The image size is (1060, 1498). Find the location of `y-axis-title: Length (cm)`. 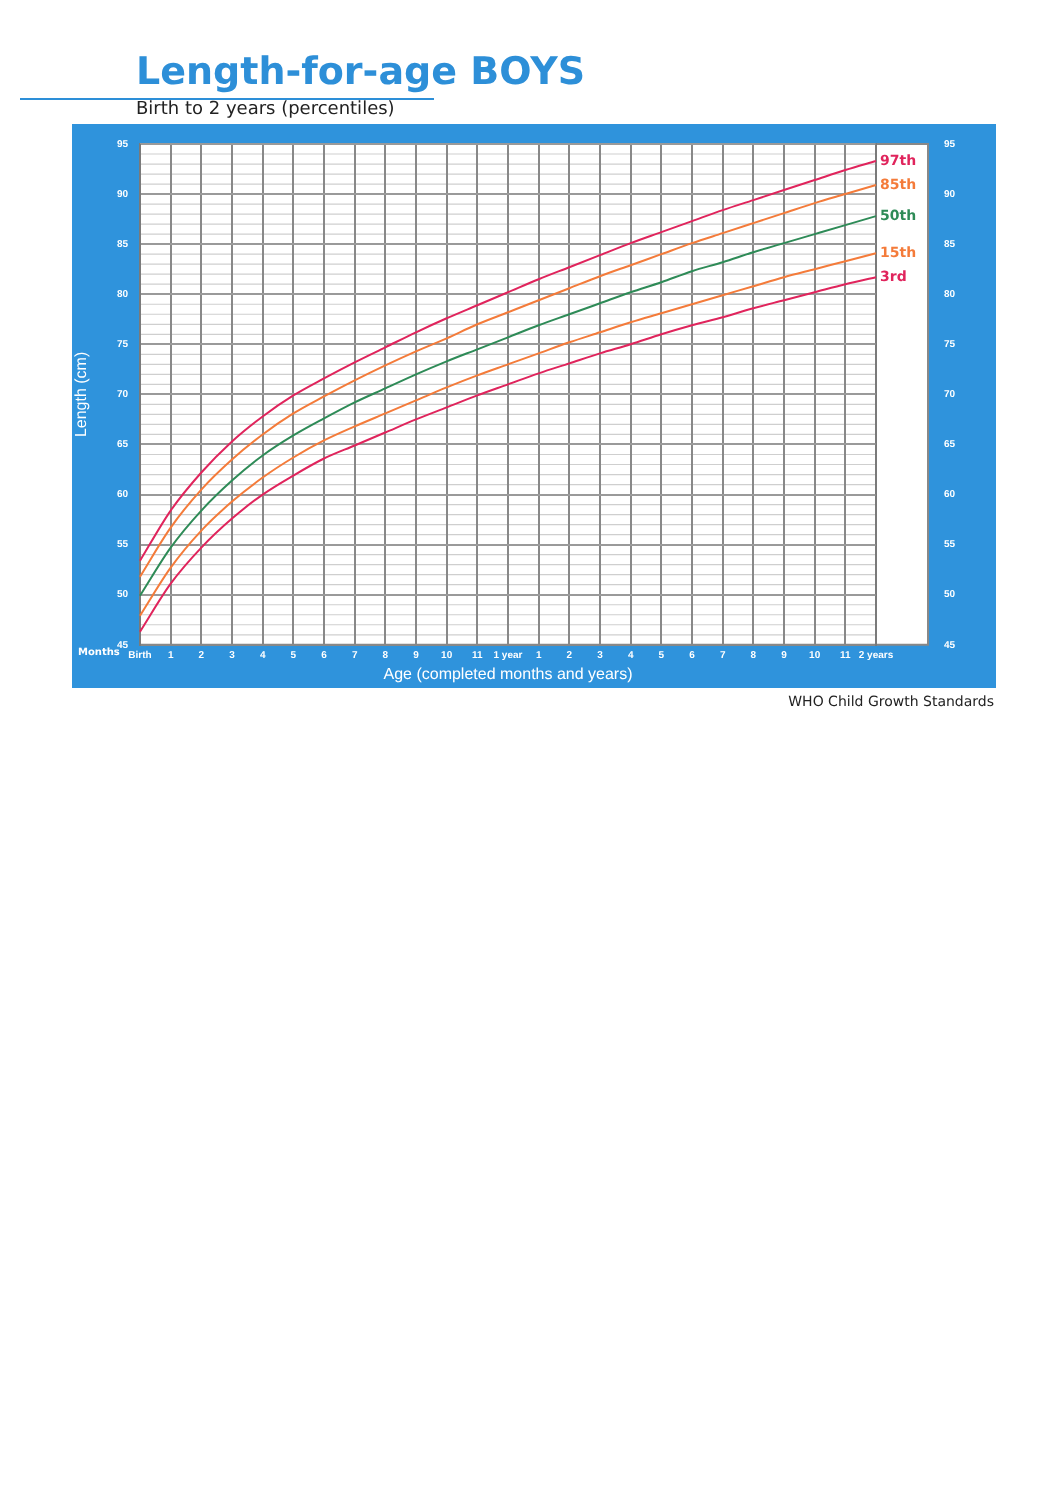

y-axis-title: Length (cm) is located at coordinates (81, 394).